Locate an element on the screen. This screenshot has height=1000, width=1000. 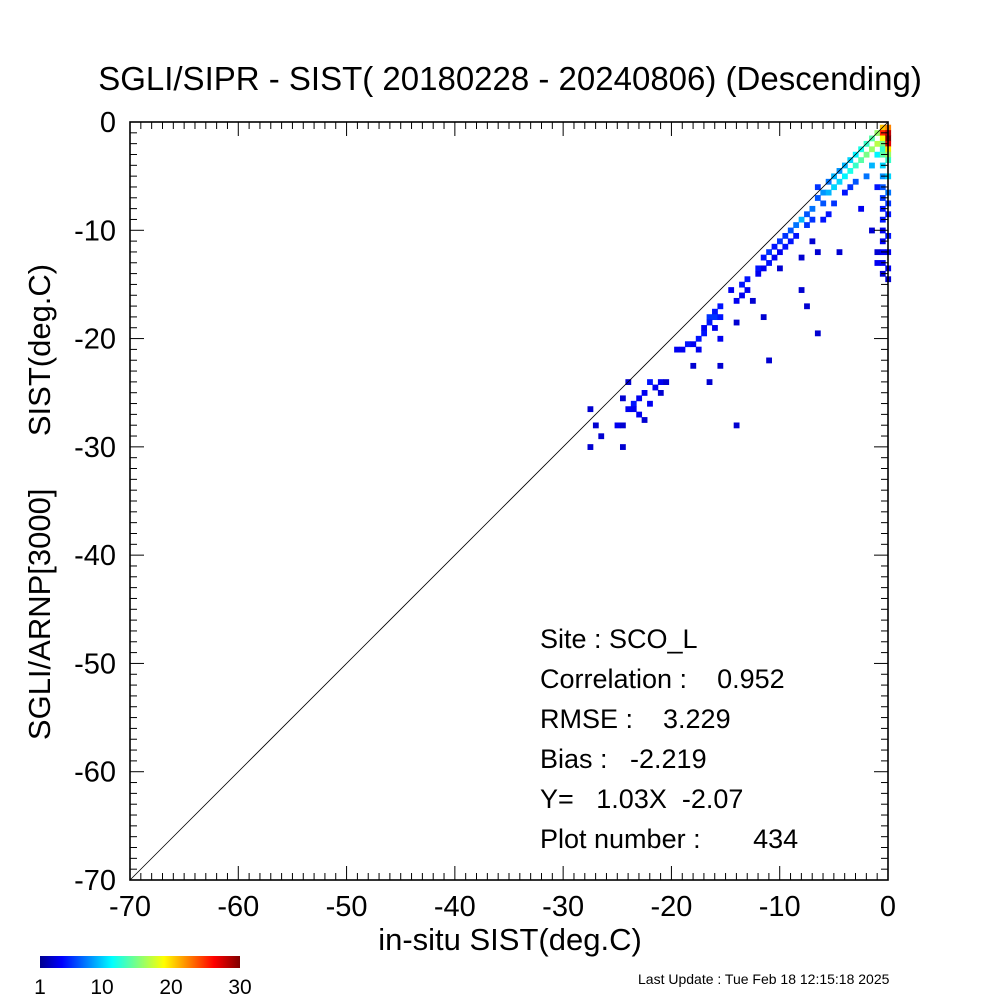
colorbar-tick-label: 10 is located at coordinates (101, 987).